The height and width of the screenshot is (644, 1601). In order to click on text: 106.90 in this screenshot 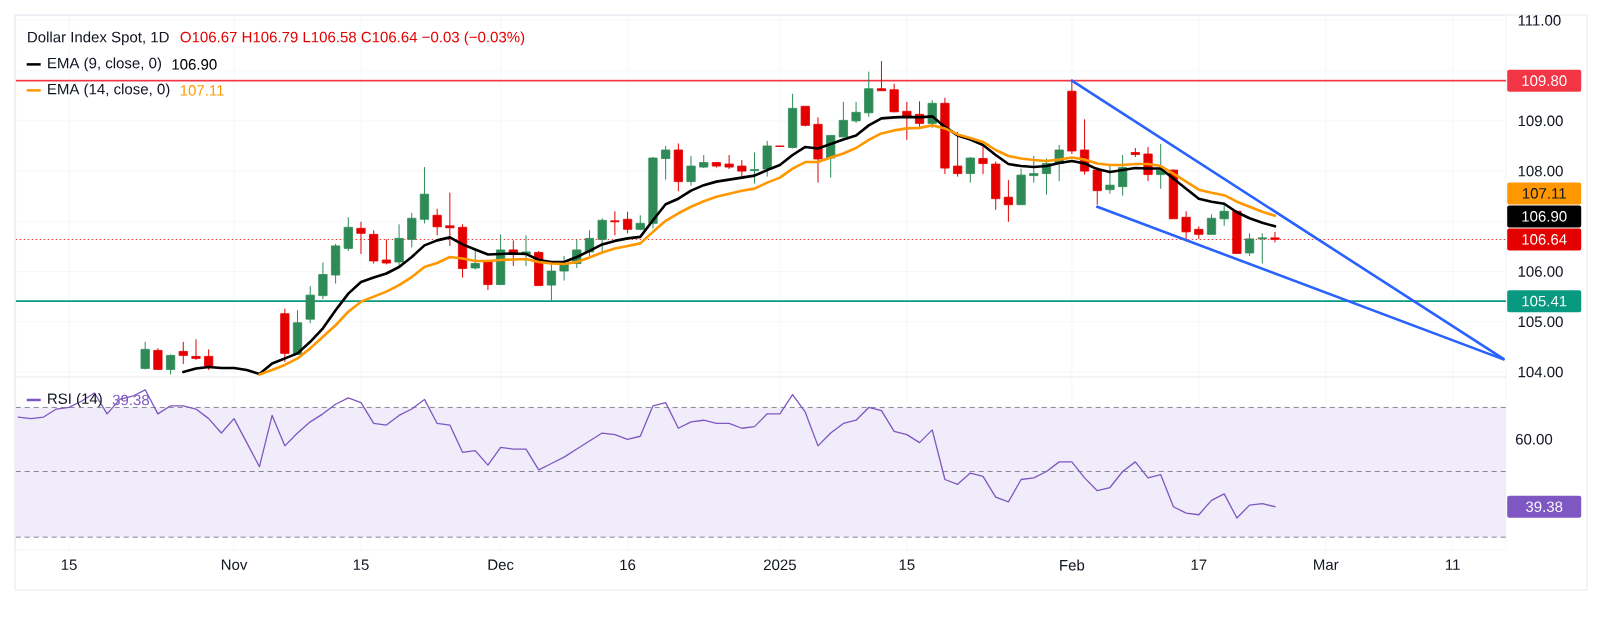, I will do `click(1544, 216)`.